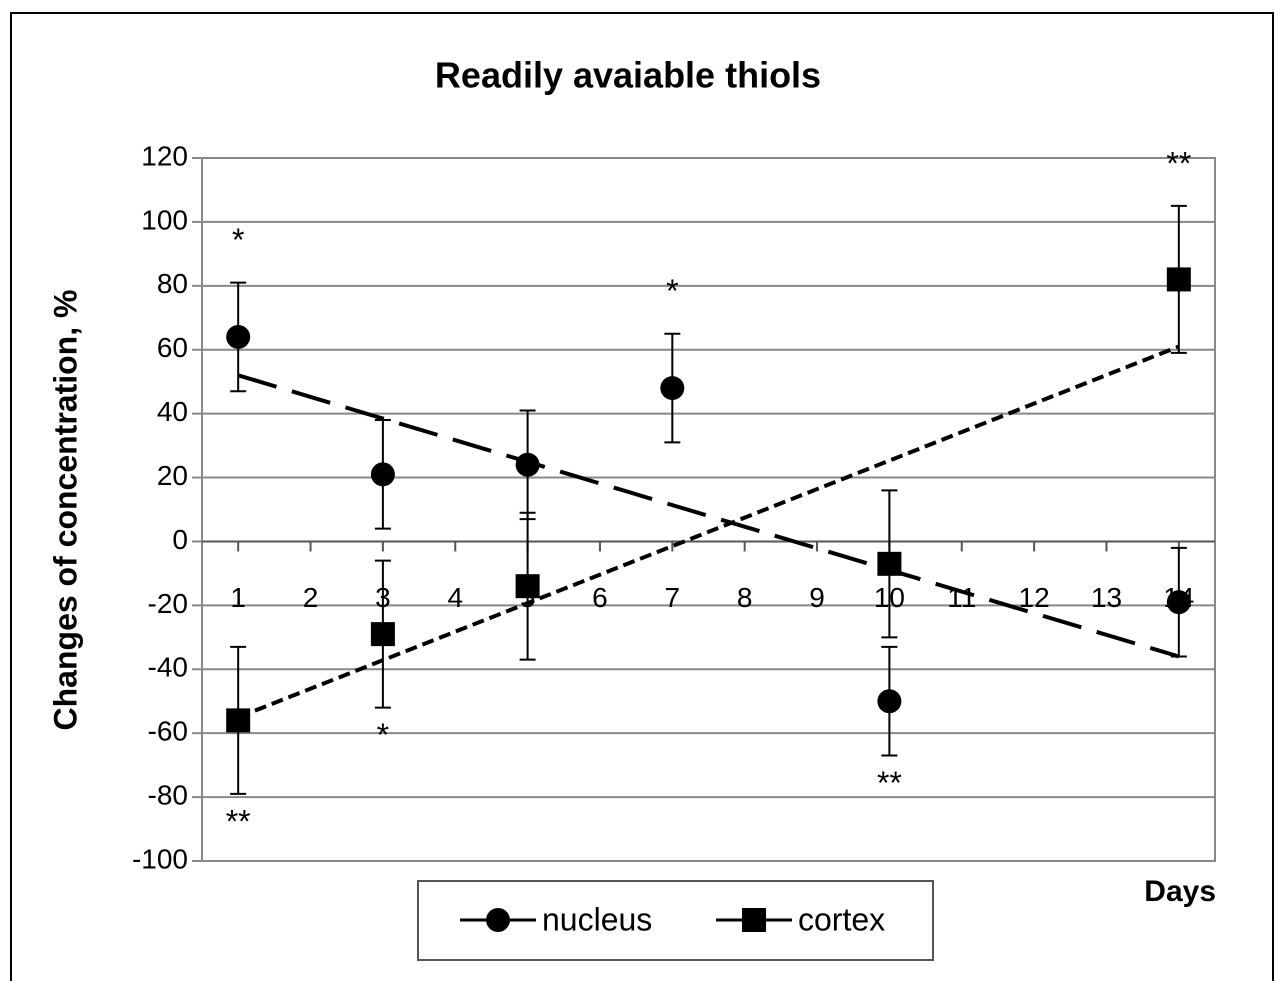  I want to click on y-tick-label: -40, so click(168, 667).